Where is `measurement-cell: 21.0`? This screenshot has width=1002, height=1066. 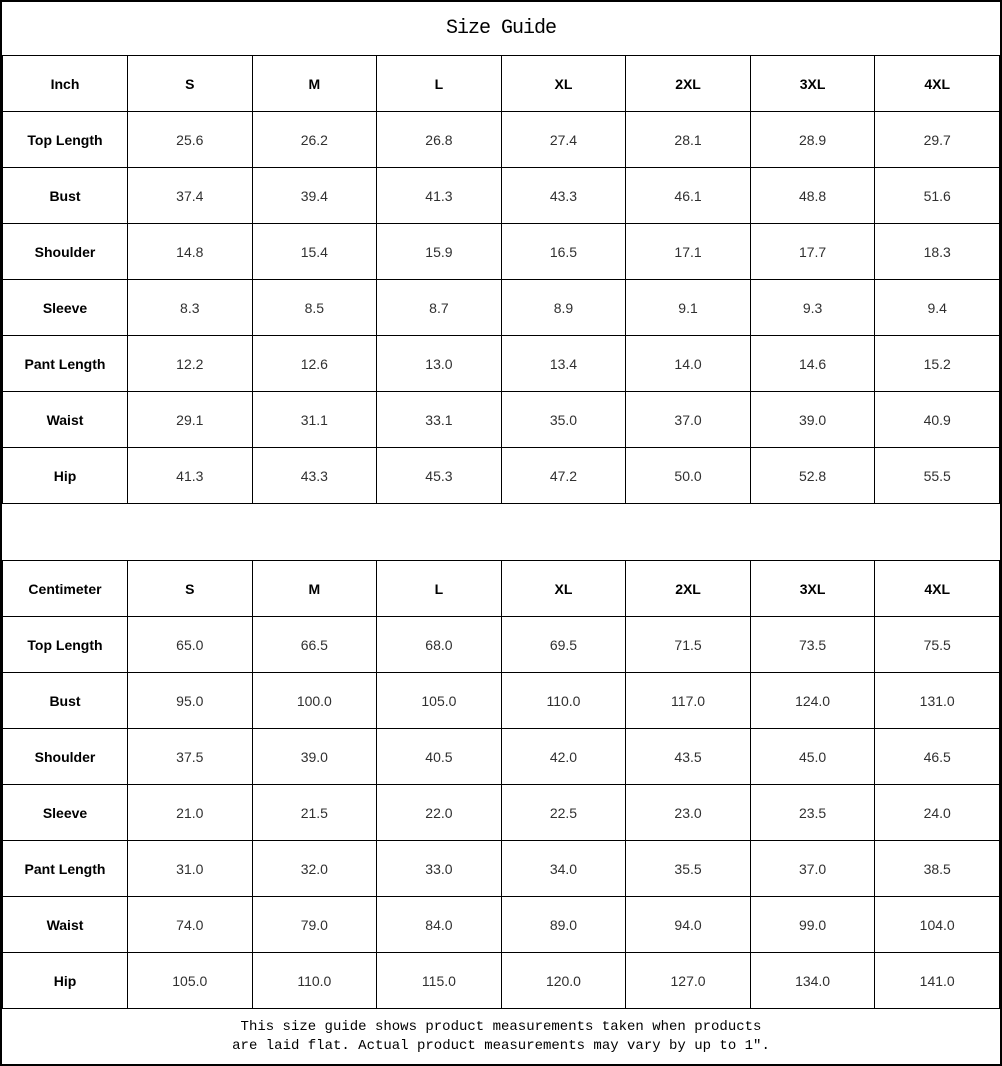 measurement-cell: 21.0 is located at coordinates (190, 812).